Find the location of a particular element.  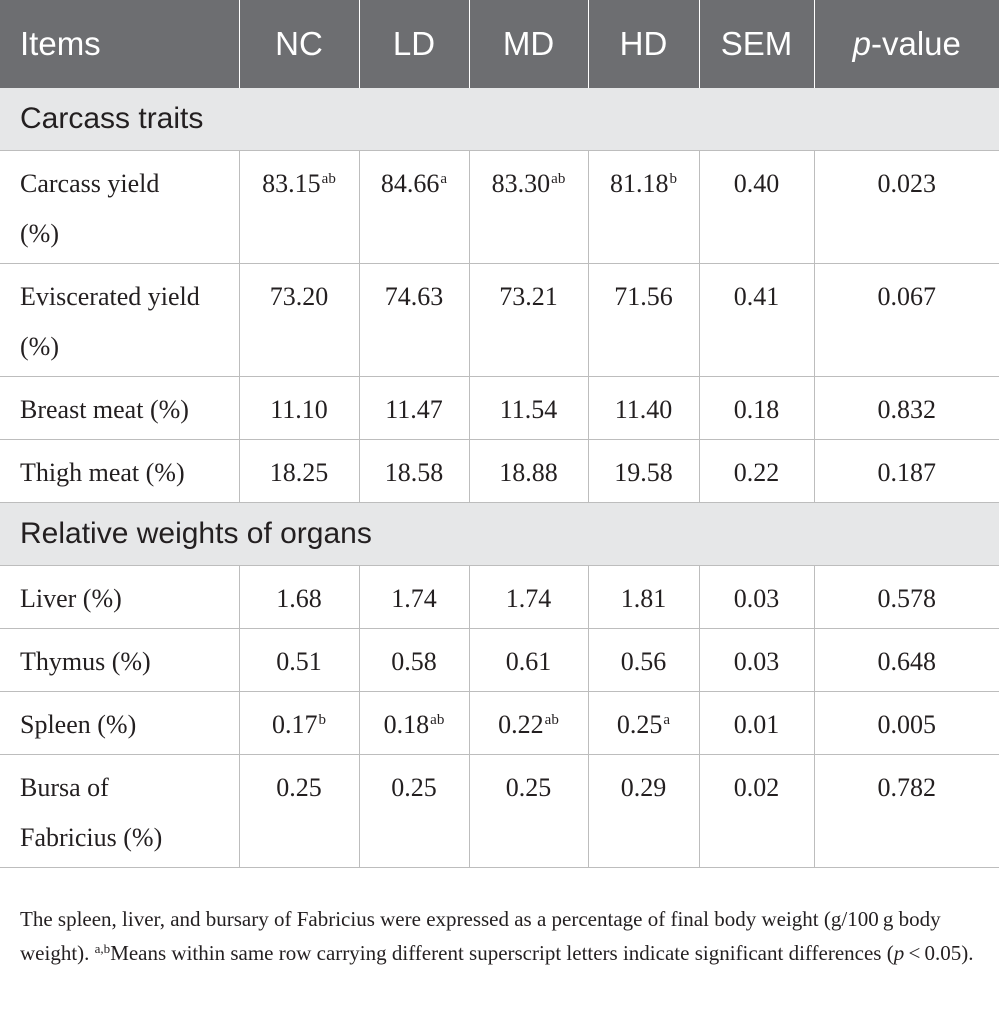

cell-nc: 83.15ab is located at coordinates (298, 207).